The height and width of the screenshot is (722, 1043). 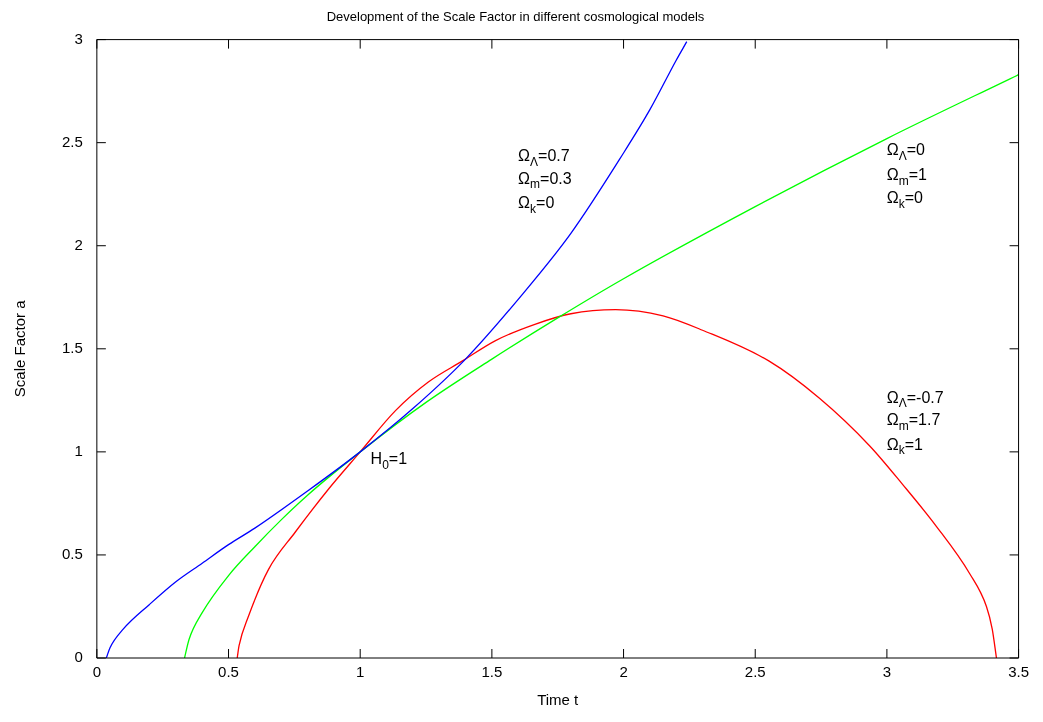 What do you see at coordinates (72, 554) in the screenshot?
I see `y-tick-label: 0.5` at bounding box center [72, 554].